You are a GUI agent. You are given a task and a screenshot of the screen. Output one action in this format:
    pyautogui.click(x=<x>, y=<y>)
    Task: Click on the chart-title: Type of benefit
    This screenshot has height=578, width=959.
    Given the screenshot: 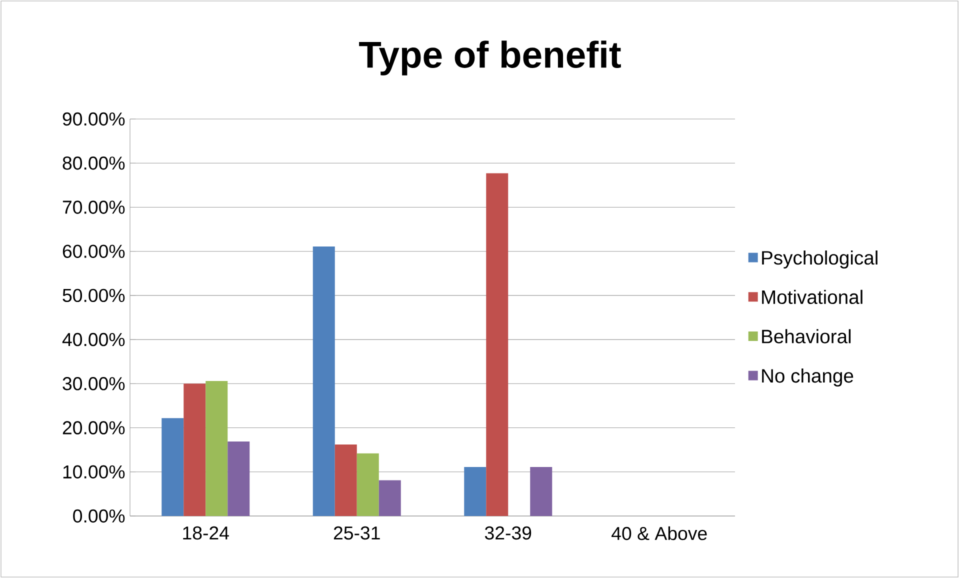 What is the action you would take?
    pyautogui.click(x=490, y=58)
    